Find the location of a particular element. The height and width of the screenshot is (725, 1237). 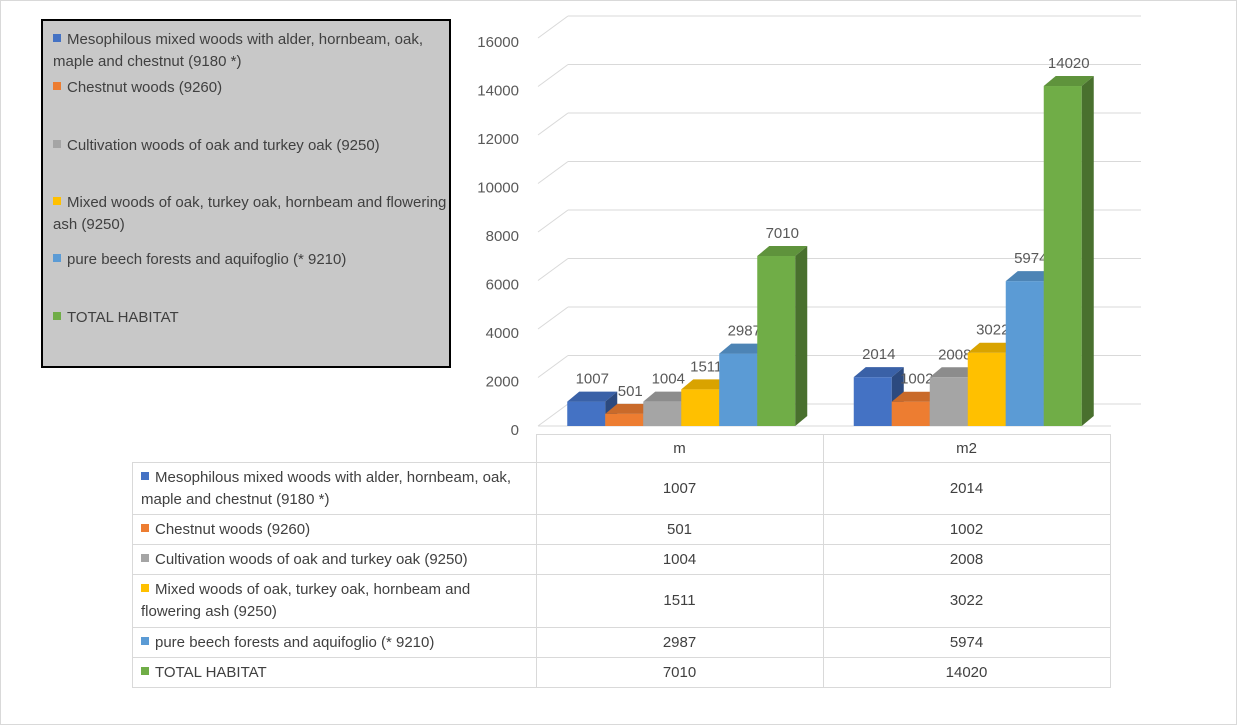

data-label: 1511 is located at coordinates (706, 366).